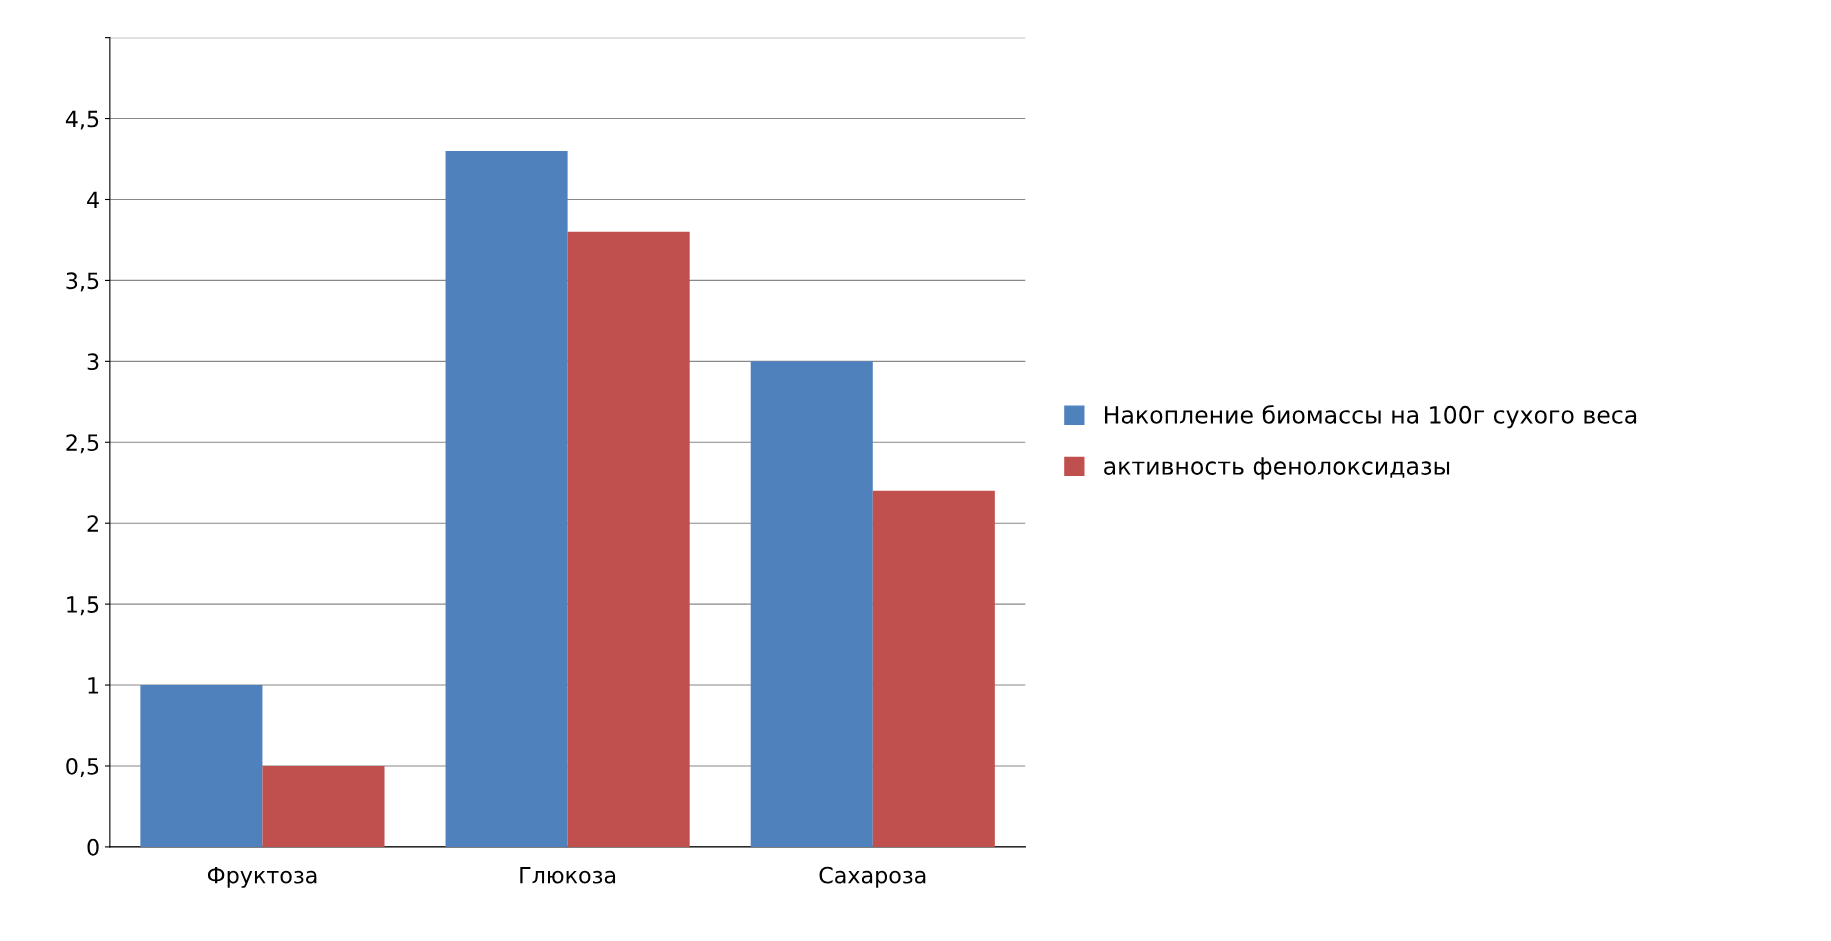 This screenshot has width=1831, height=941. What do you see at coordinates (82, 282) in the screenshot?
I see `y-tick-label: 3,5` at bounding box center [82, 282].